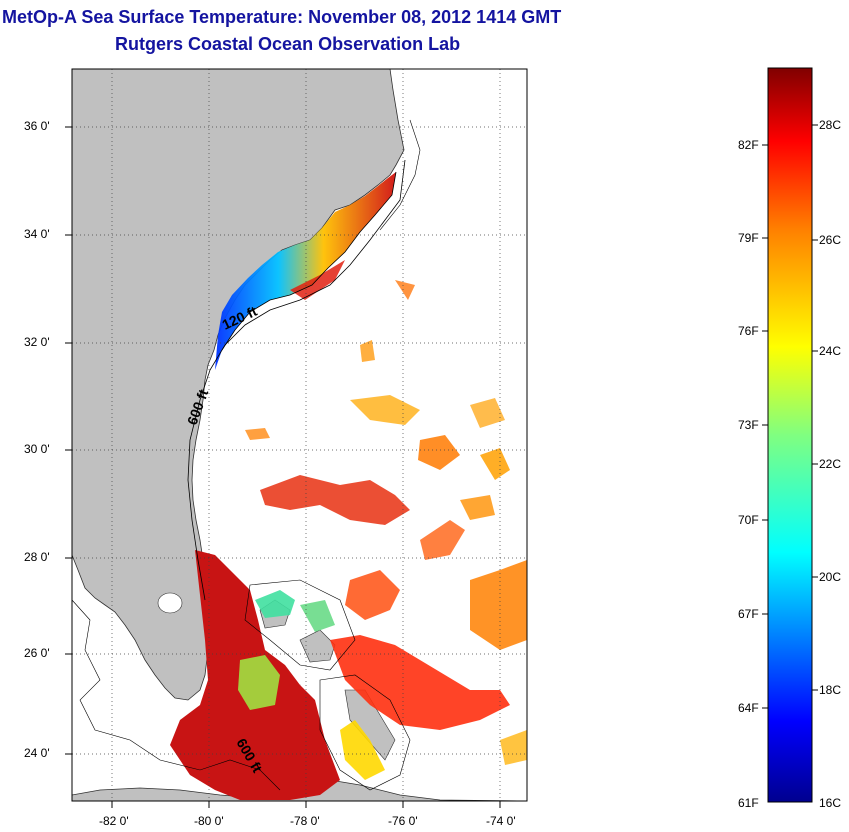 Image resolution: width=849 pixels, height=832 pixels. I want to click on lat-tick-label: 30 0', so click(37, 449).